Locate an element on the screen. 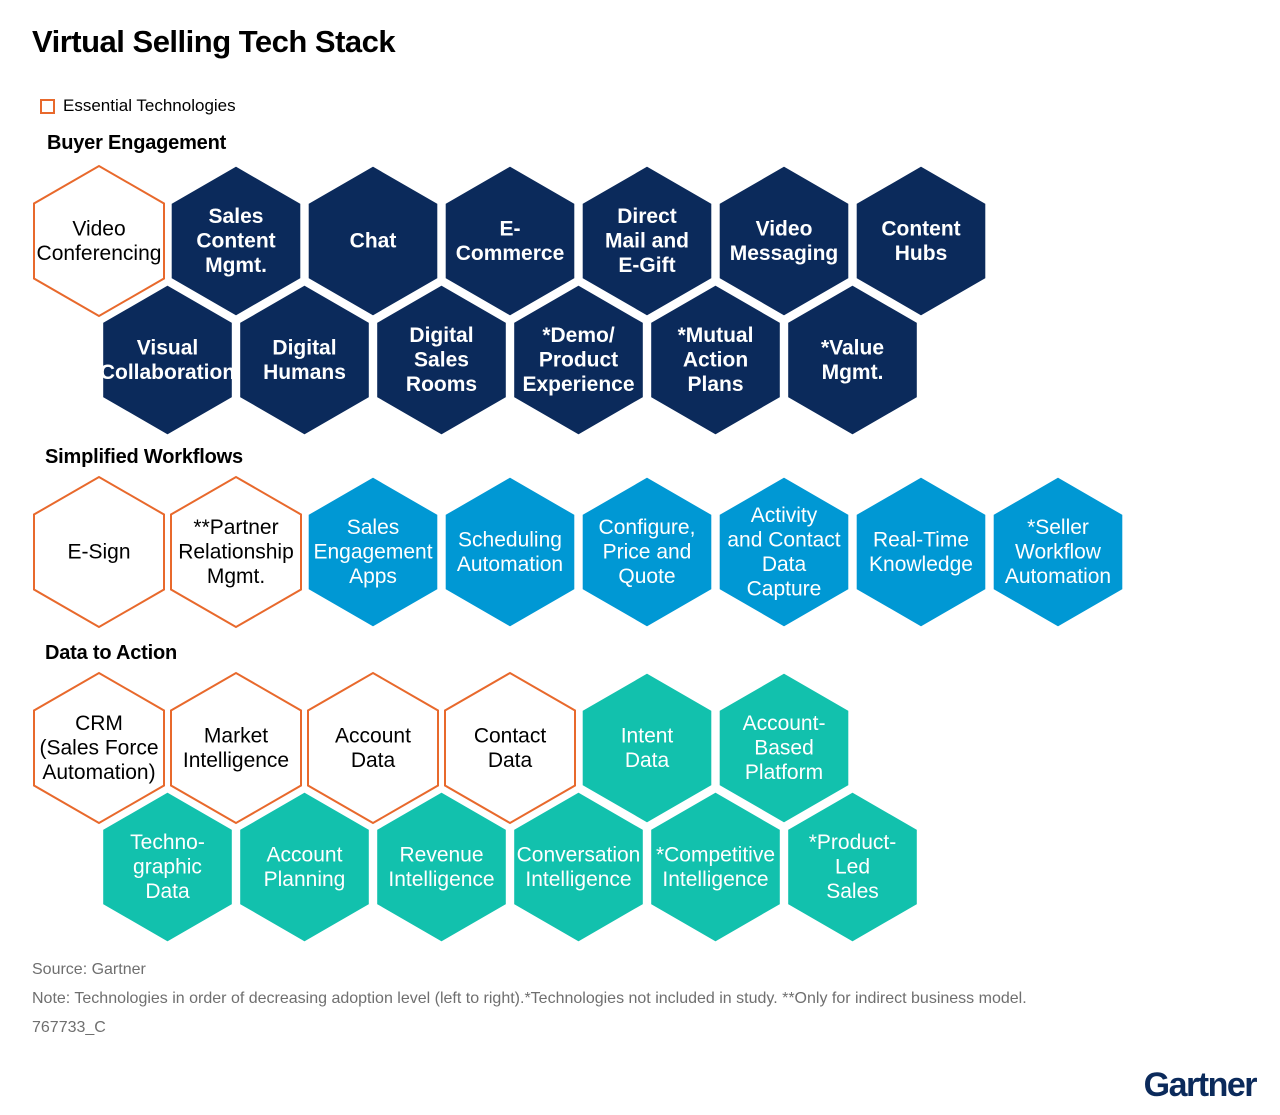 The width and height of the screenshot is (1280, 1115). hex-label-line: Mail and is located at coordinates (647, 241).